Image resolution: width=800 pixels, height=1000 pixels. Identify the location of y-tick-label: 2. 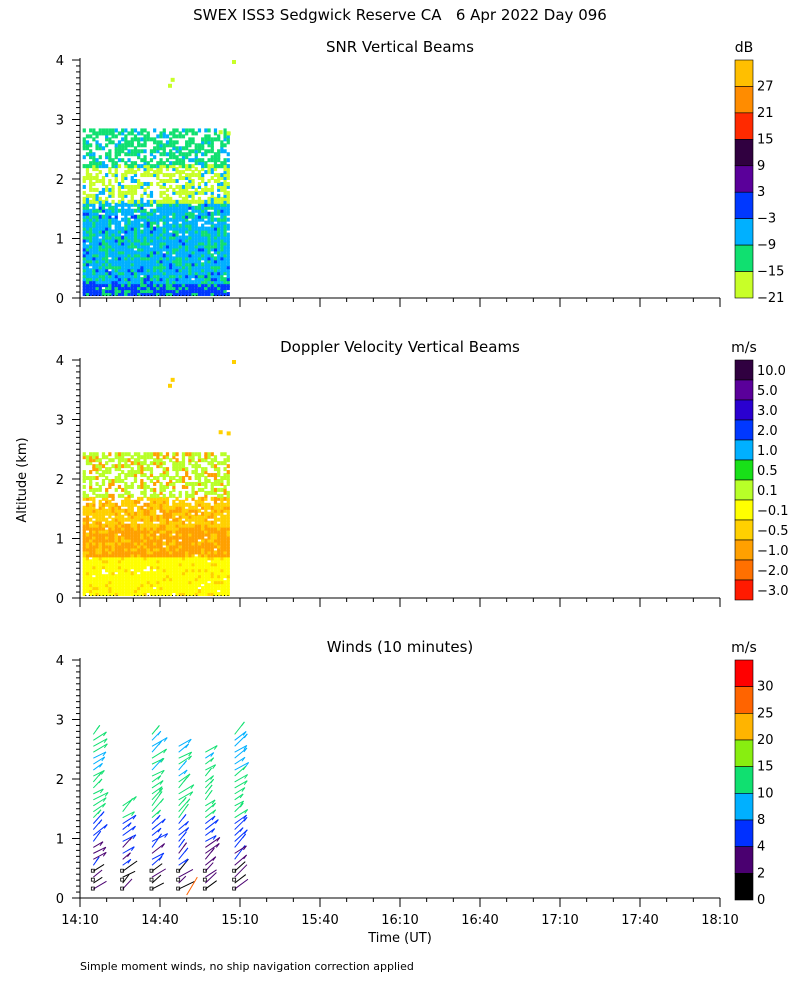
(60, 180).